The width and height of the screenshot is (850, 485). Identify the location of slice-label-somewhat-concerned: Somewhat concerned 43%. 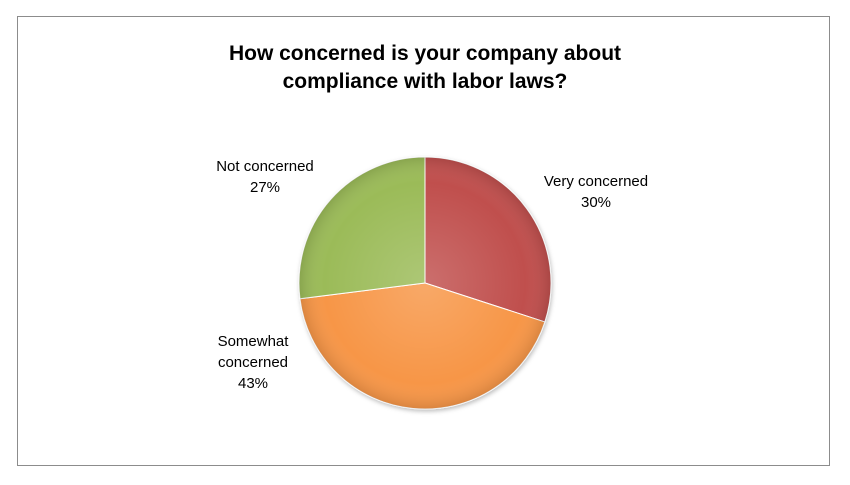
(254, 362).